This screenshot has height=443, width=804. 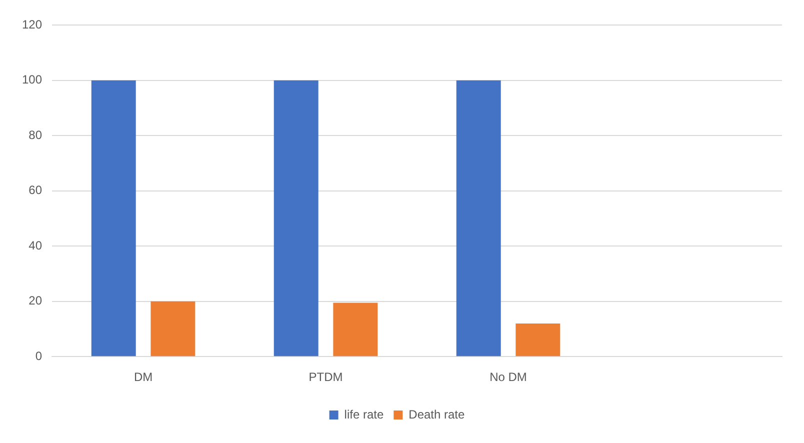 I want to click on y-tick-label: 60, so click(x=35, y=190).